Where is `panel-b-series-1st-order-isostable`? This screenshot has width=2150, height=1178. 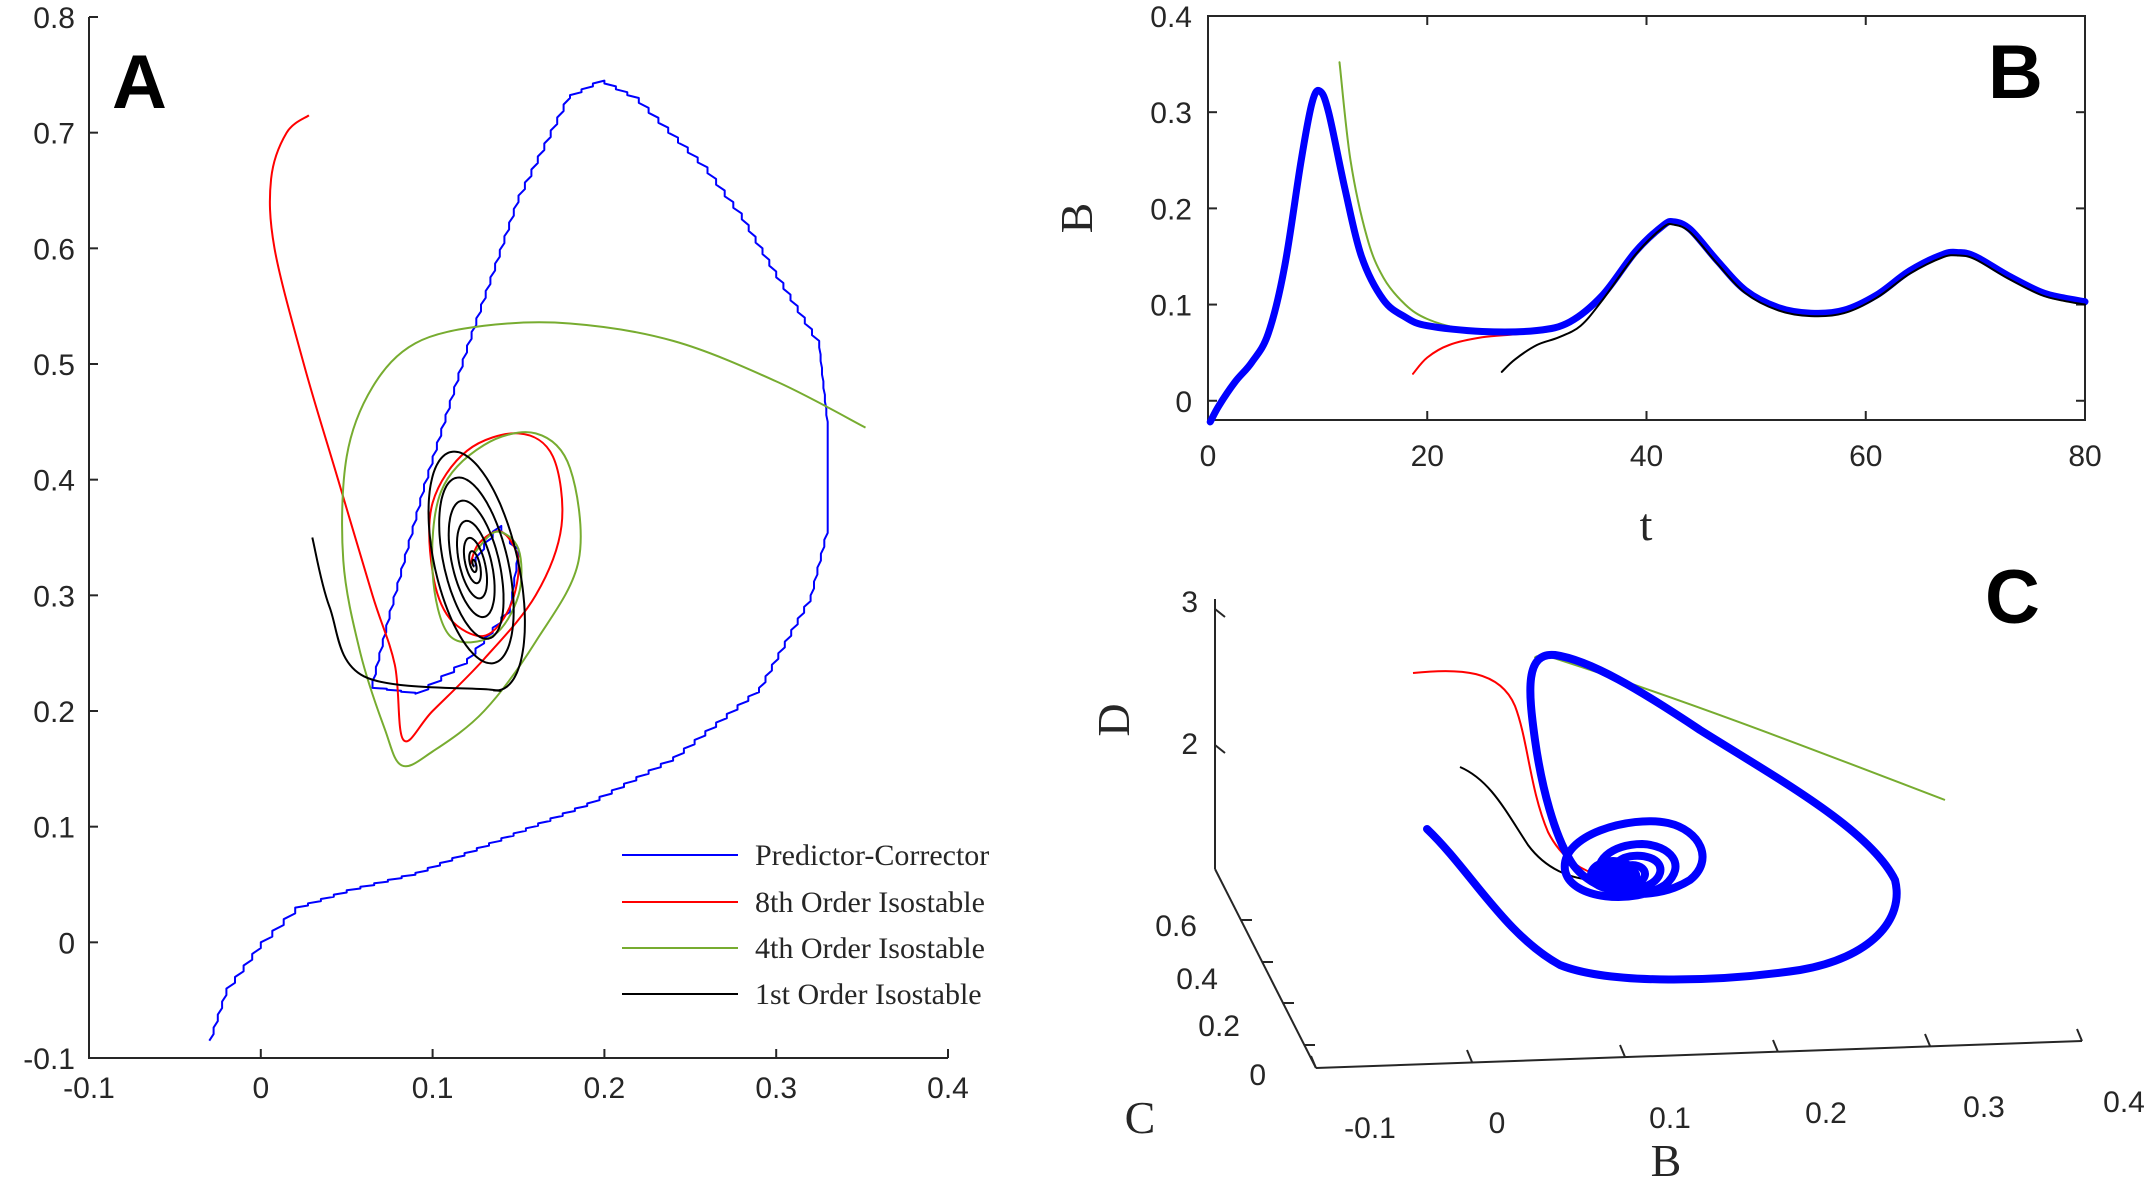 panel-b-series-1st-order-isostable is located at coordinates (1793, 297).